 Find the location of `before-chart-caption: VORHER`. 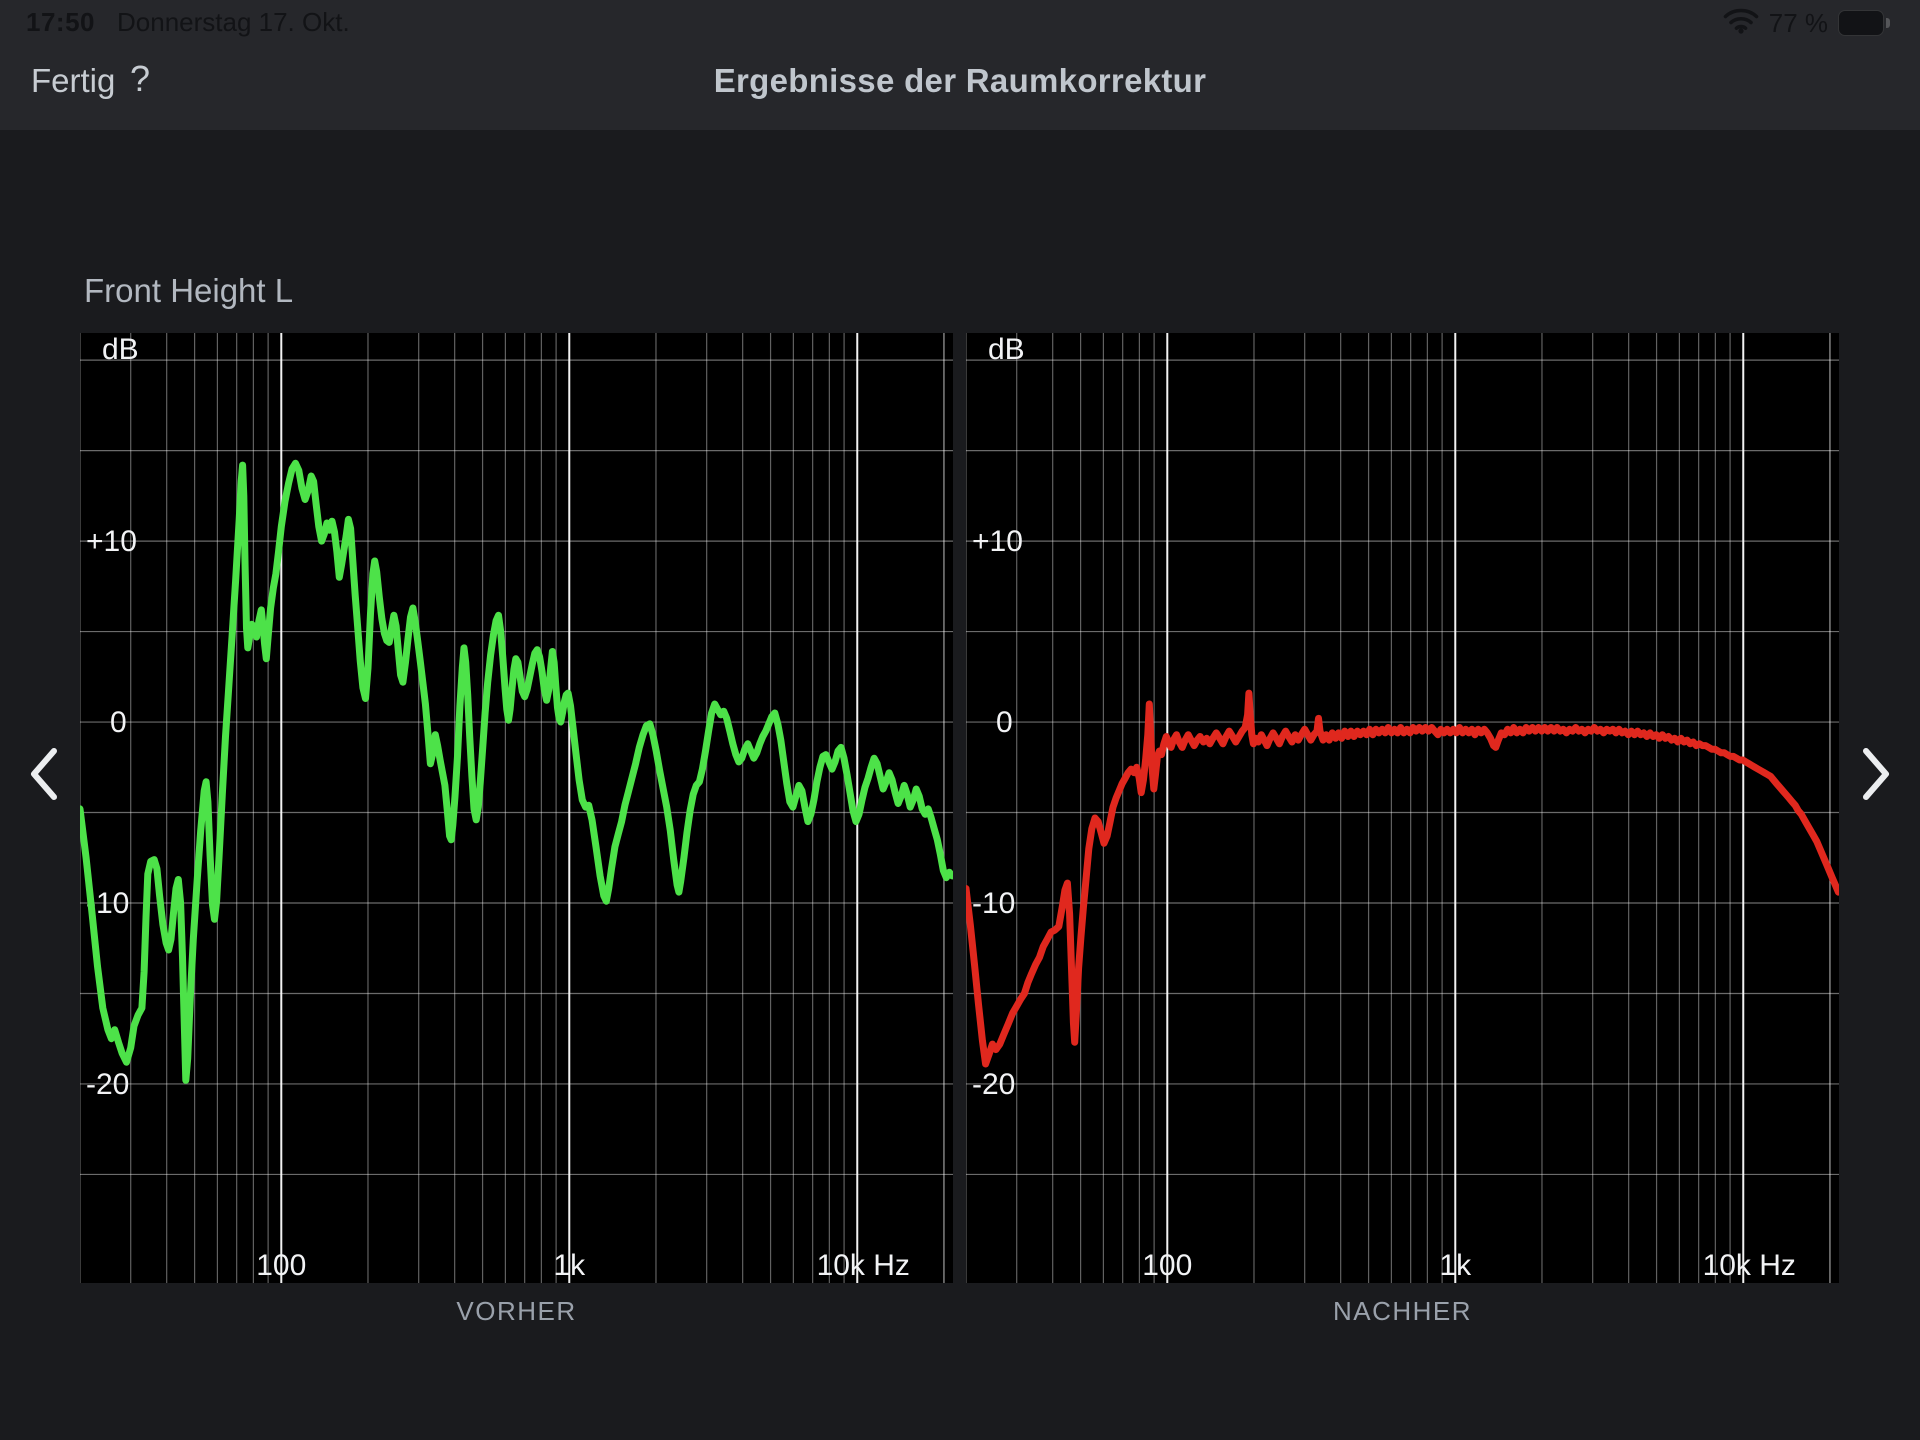

before-chart-caption: VORHER is located at coordinates (516, 1311).